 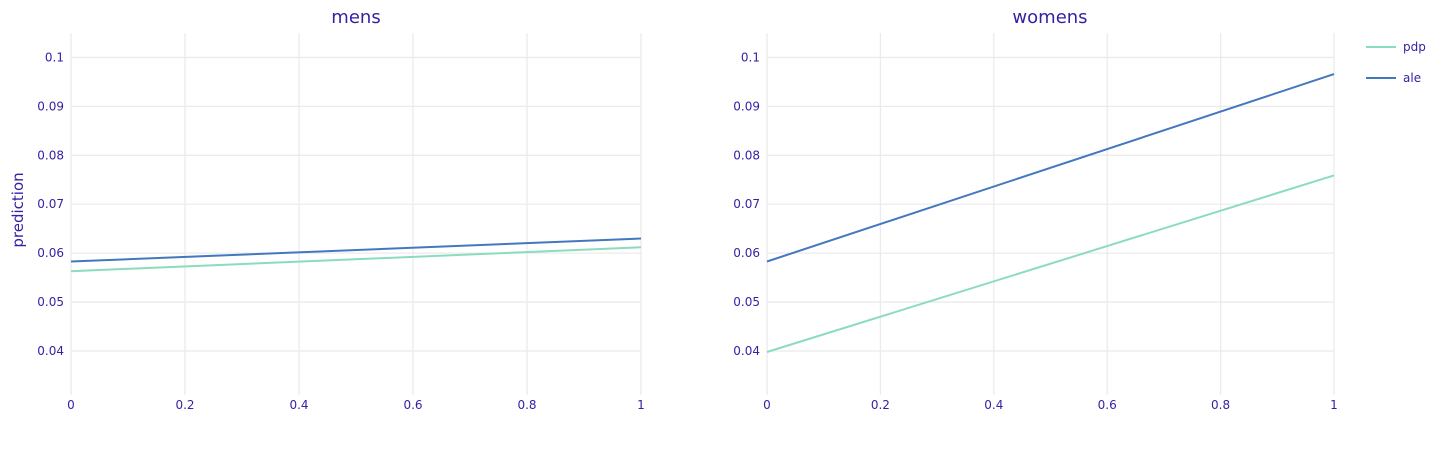 I want to click on y-tick-label-mens-3: 0.07, so click(x=50, y=204).